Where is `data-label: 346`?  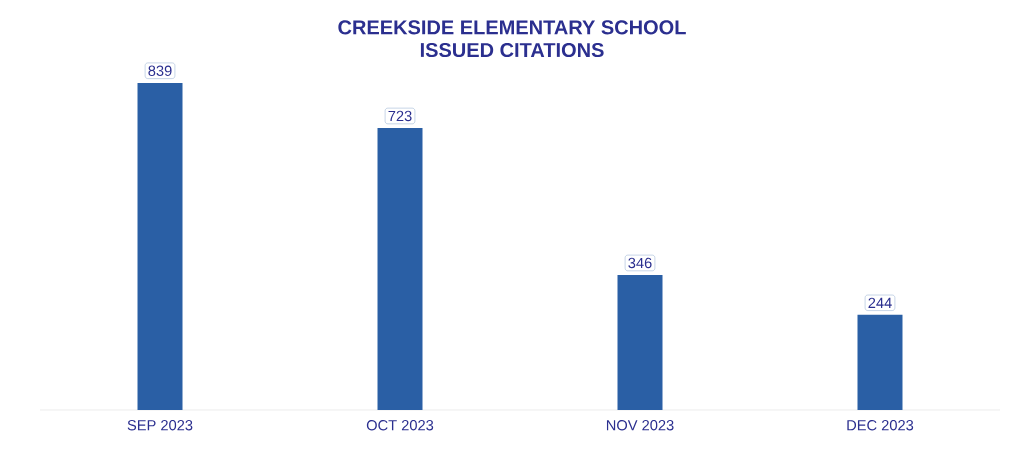
data-label: 346 is located at coordinates (640, 263).